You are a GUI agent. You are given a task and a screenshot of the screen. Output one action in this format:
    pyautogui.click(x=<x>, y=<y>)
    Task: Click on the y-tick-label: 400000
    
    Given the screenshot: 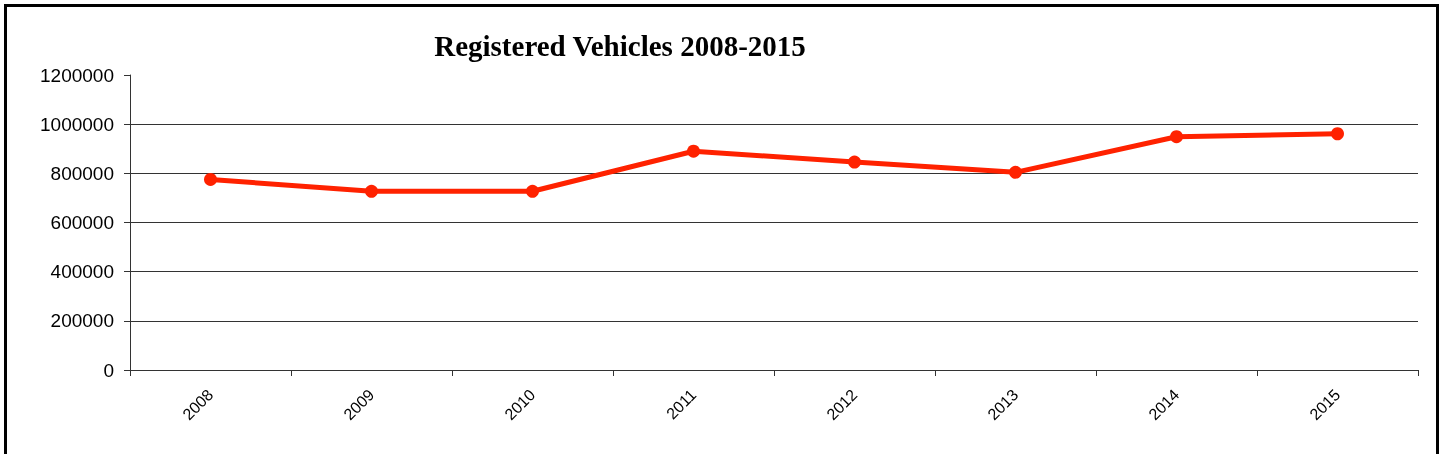 What is the action you would take?
    pyautogui.click(x=82, y=272)
    